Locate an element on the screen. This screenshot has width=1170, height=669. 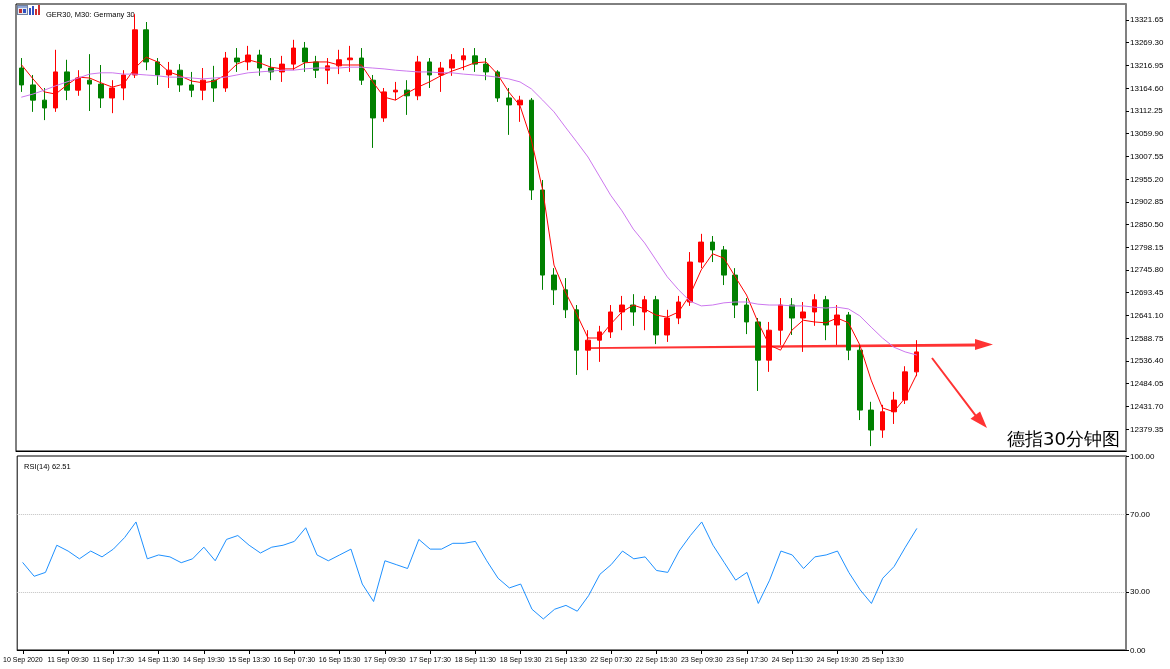
y-tick-label: 12536.40 is located at coordinates (1147, 361).